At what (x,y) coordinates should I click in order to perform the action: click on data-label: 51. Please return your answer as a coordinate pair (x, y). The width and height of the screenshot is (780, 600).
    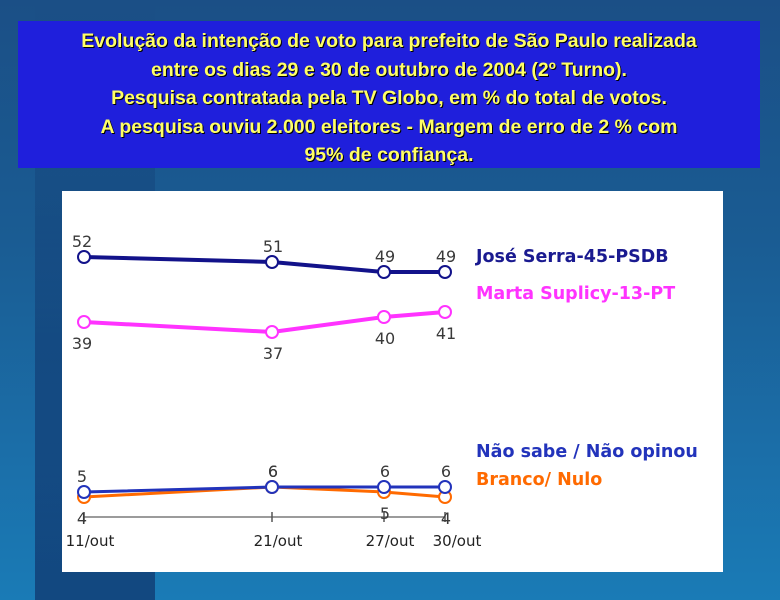
    Looking at the image, I should click on (273, 246).